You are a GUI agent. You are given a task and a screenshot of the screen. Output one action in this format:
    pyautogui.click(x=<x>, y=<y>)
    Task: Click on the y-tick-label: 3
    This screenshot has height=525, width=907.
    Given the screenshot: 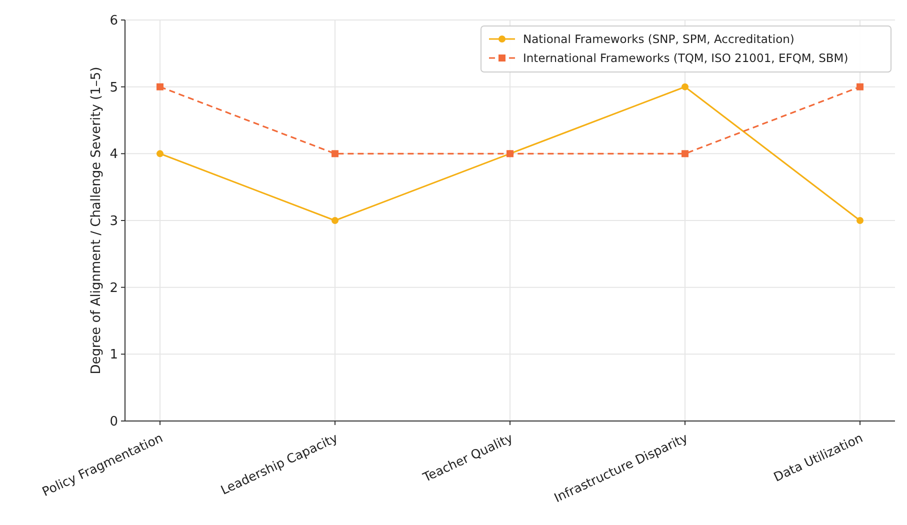 What is the action you would take?
    pyautogui.click(x=114, y=222)
    